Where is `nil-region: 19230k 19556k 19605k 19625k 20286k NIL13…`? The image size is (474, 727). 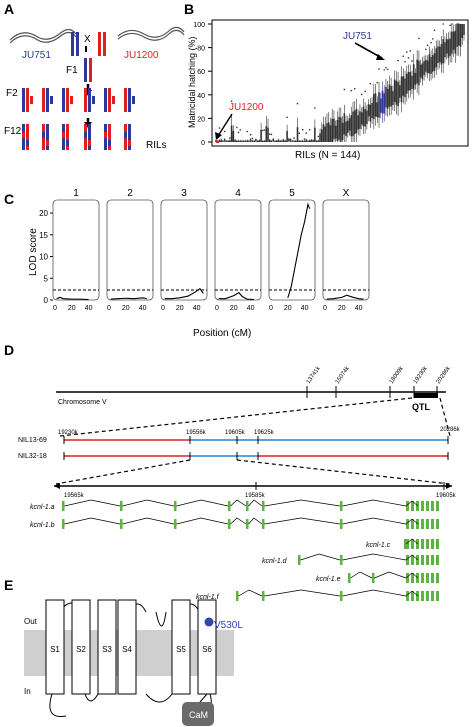 nil-region: 19230k 19556k 19605k 19625k 20286k NIL13… is located at coordinates (239, 443).